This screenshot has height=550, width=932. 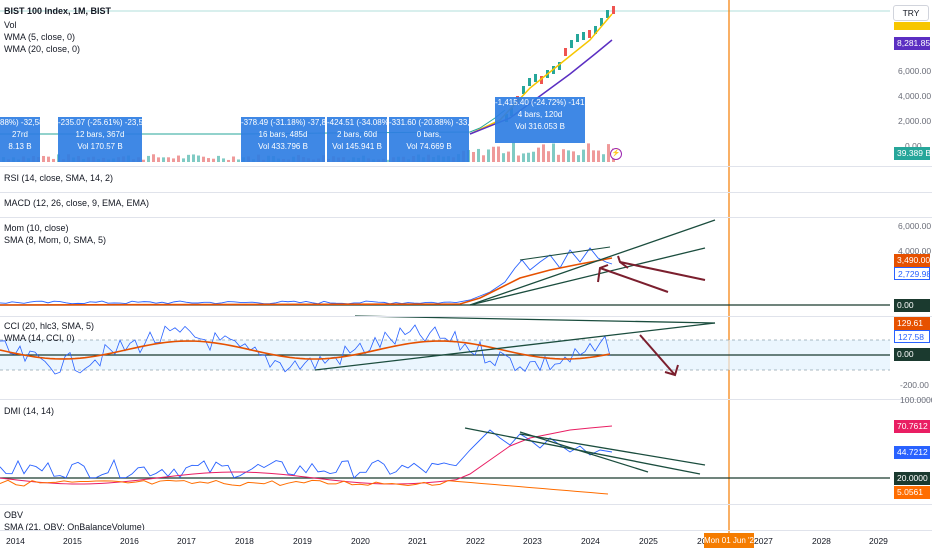 What do you see at coordinates (729, 540) in the screenshot?
I see `cursor-date-label: Mon 01 Jun '26` at bounding box center [729, 540].